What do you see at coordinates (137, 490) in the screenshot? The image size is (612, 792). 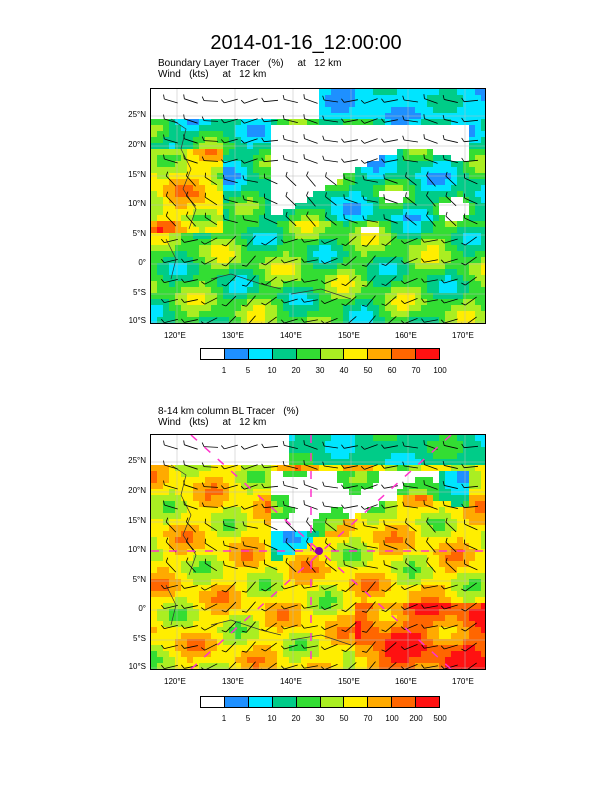 I see `lat-tick-label: 20°N` at bounding box center [137, 490].